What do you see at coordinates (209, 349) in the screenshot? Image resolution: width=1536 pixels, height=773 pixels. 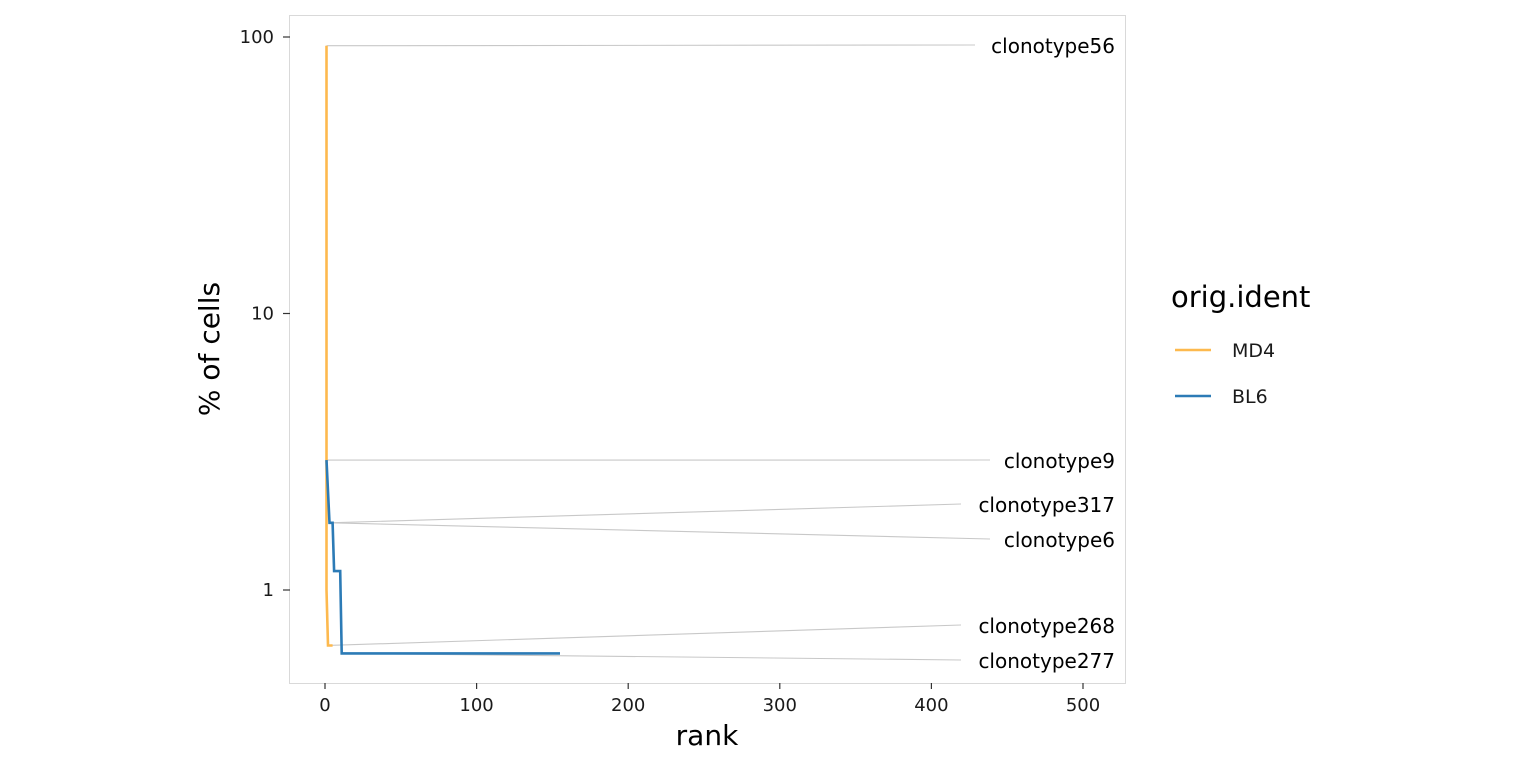 I see `y-axis-title: % of cells` at bounding box center [209, 349].